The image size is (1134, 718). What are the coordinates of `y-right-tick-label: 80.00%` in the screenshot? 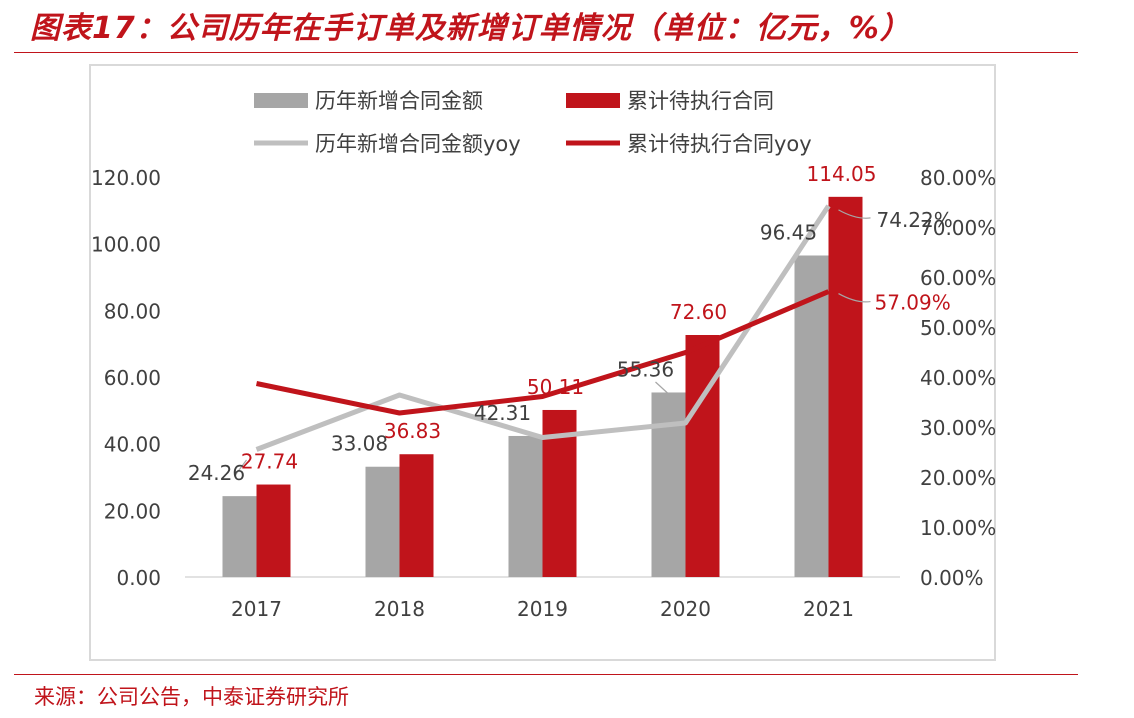 It's located at (958, 178).